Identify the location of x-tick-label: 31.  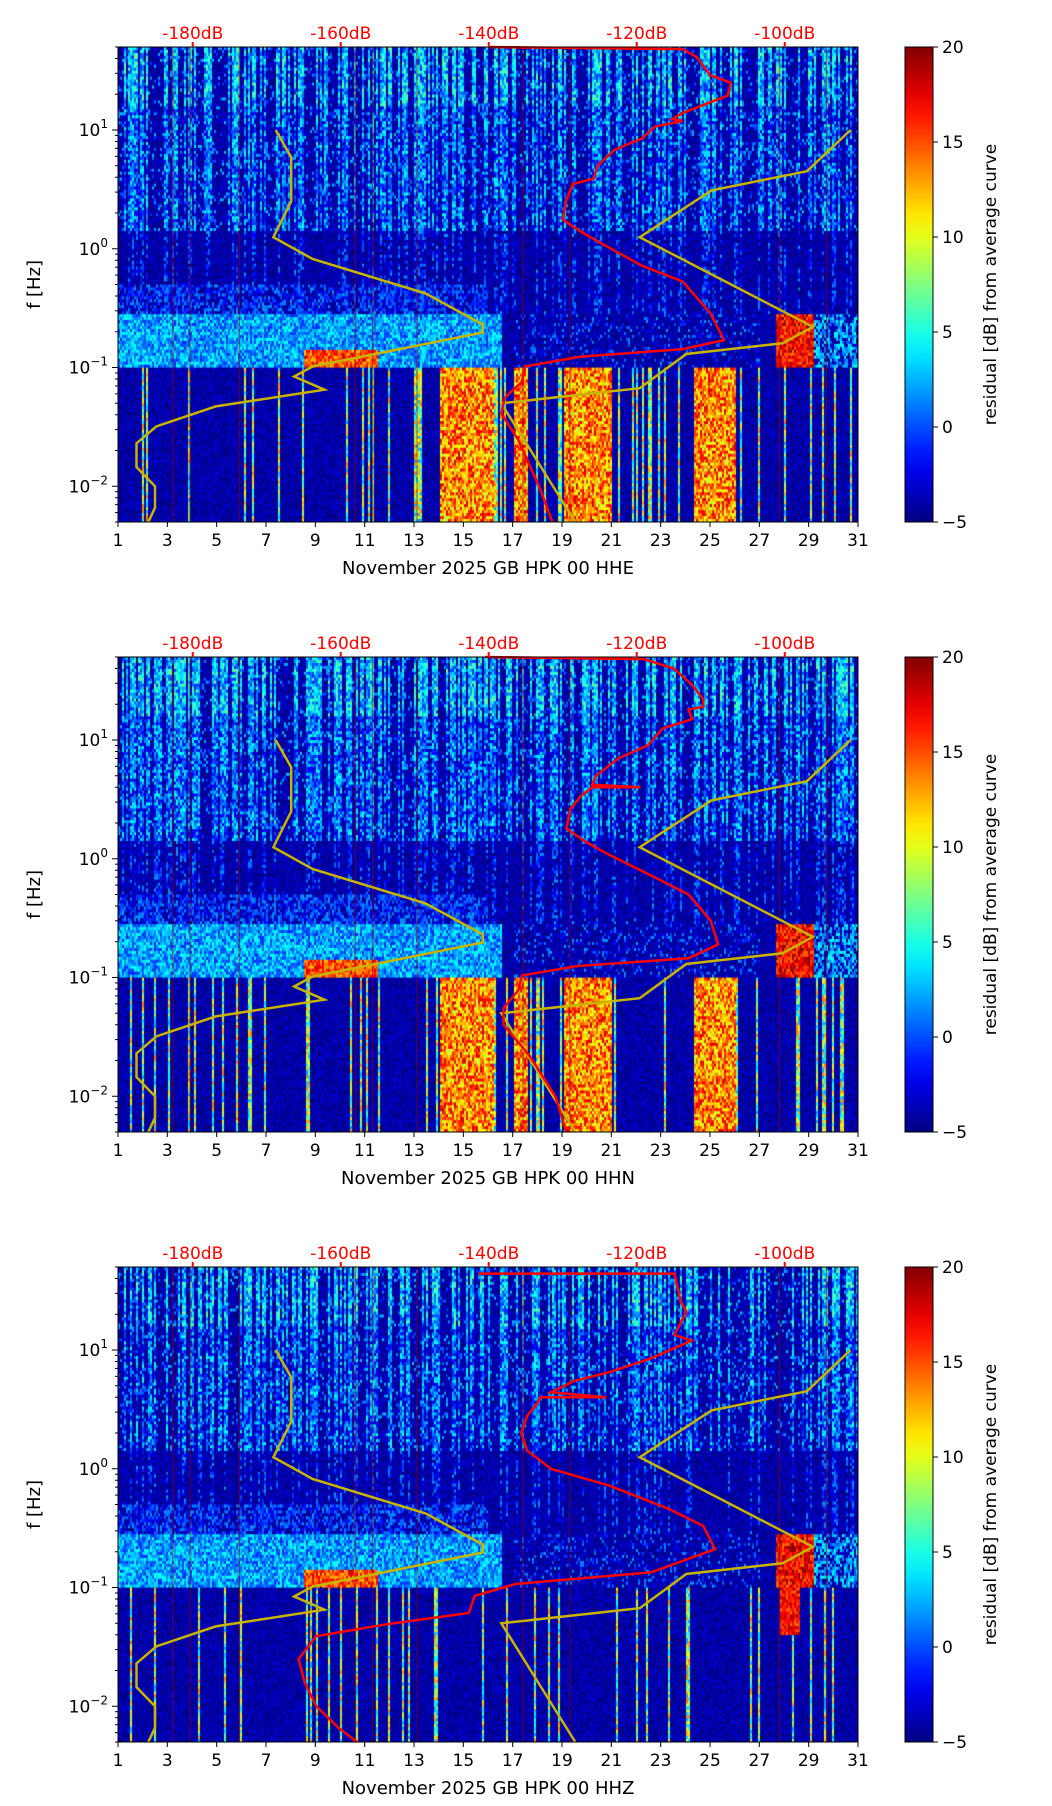
(858, 1151).